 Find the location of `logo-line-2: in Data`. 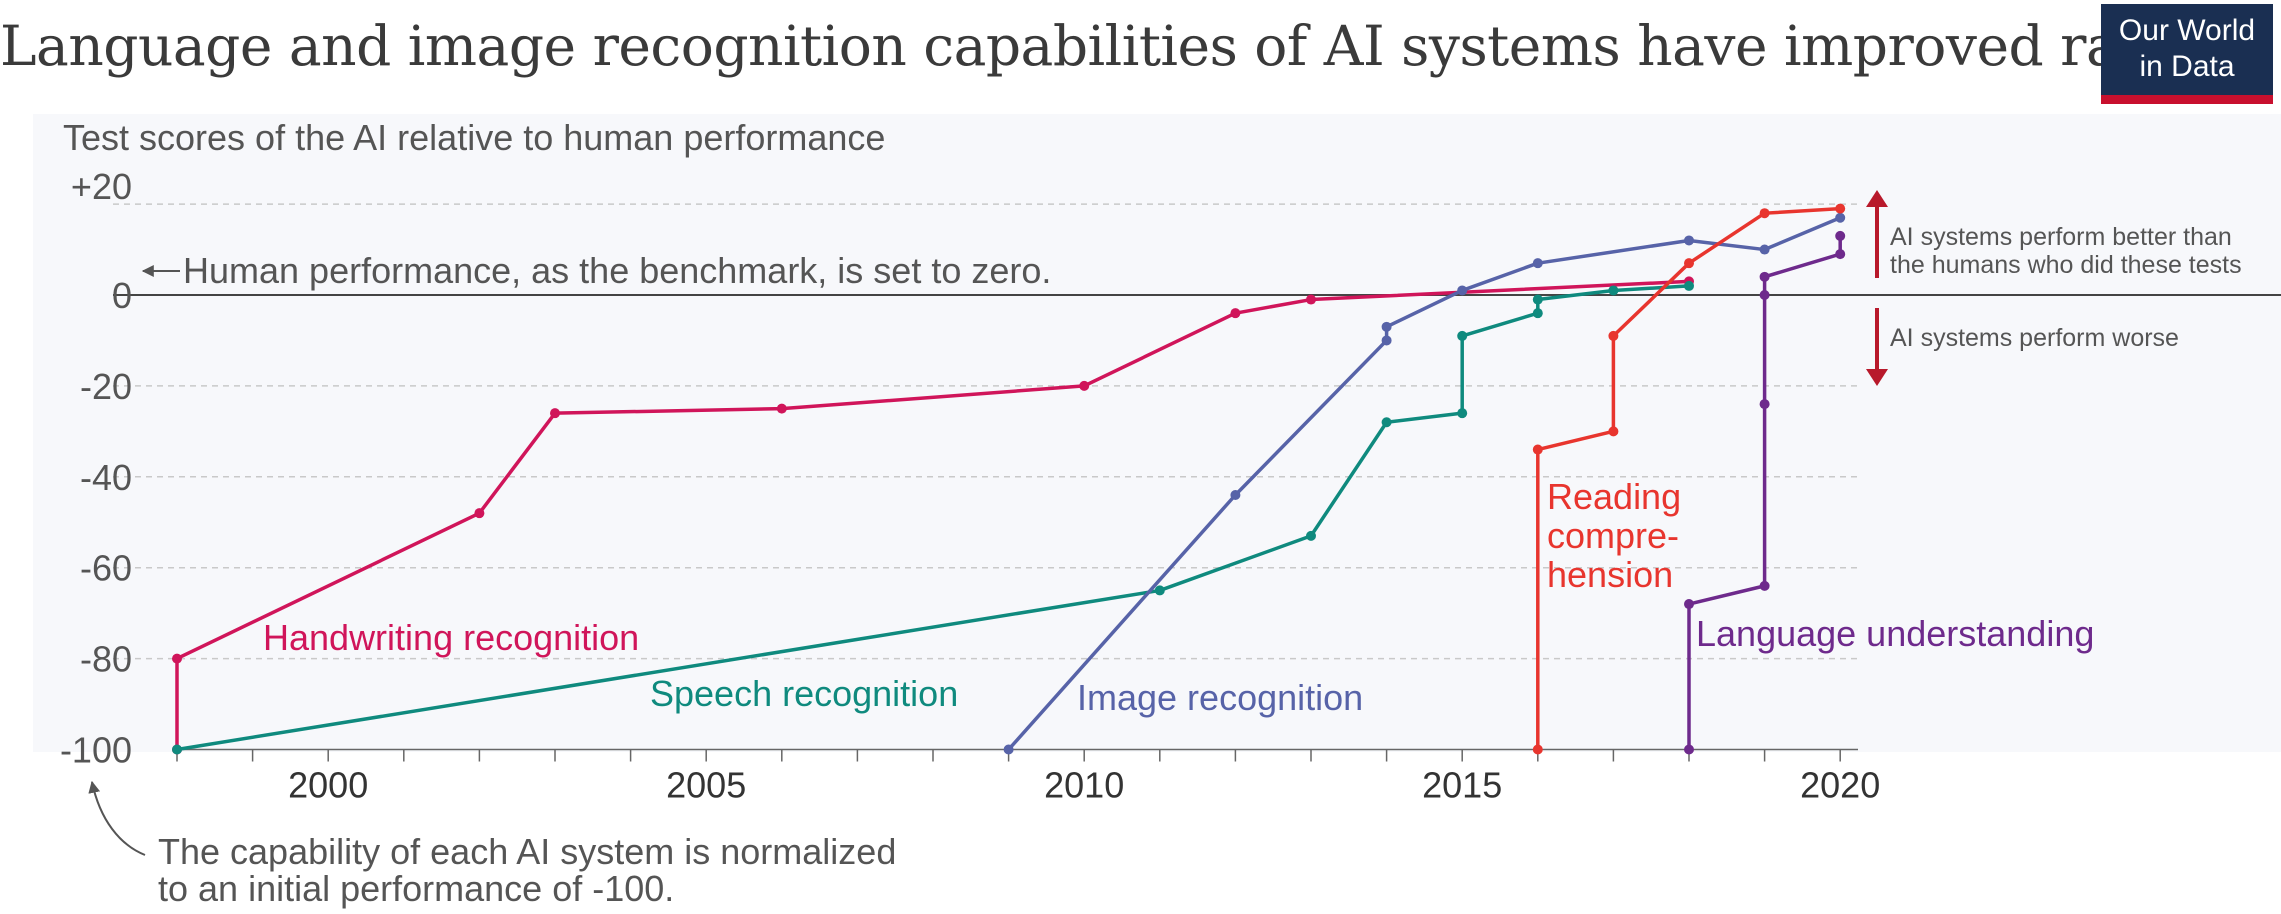

logo-line-2: in Data is located at coordinates (2187, 66).